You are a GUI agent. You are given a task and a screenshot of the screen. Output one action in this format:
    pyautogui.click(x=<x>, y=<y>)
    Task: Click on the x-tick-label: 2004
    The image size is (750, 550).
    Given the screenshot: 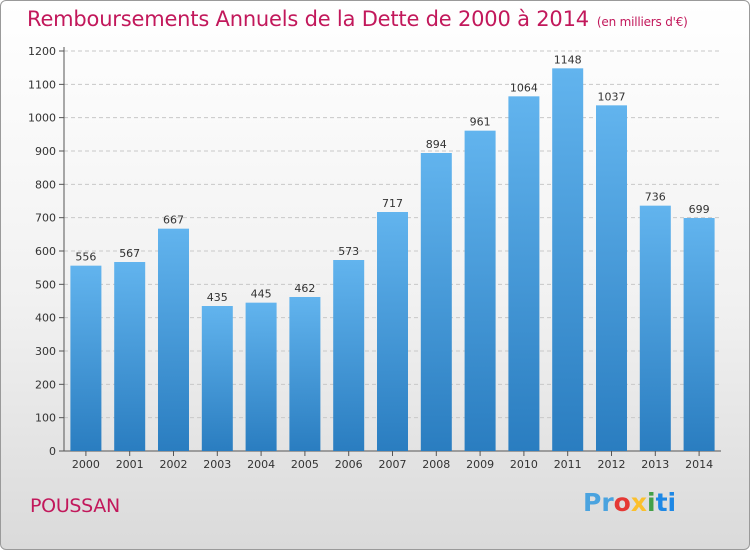 What is the action you would take?
    pyautogui.click(x=261, y=464)
    